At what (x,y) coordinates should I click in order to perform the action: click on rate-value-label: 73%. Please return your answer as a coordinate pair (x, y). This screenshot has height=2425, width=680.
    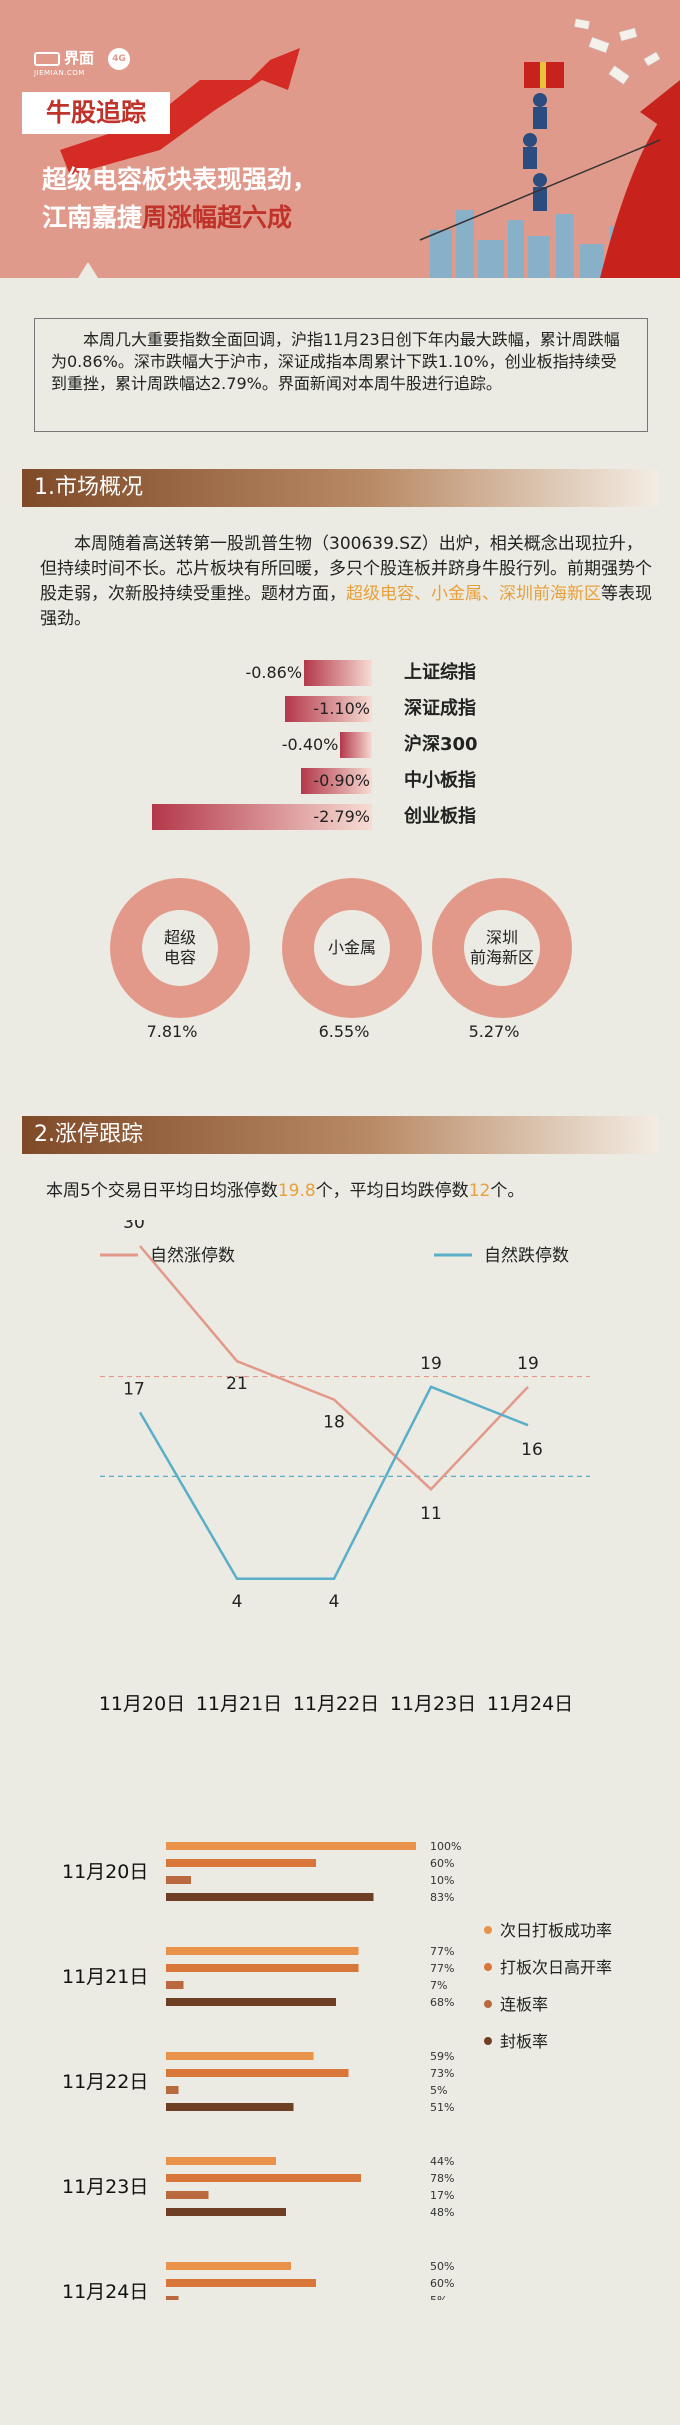
    Looking at the image, I should click on (442, 2073).